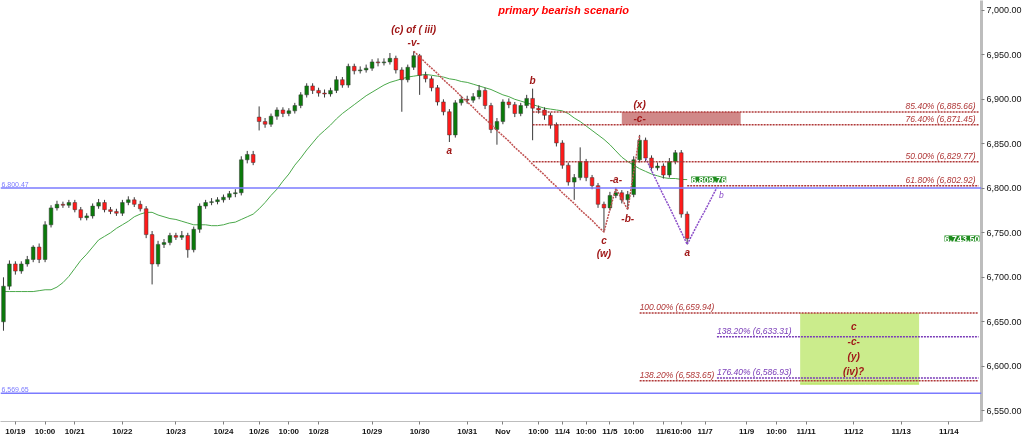 The height and width of the screenshot is (438, 1024). I want to click on annotation: -v-, so click(414, 43).